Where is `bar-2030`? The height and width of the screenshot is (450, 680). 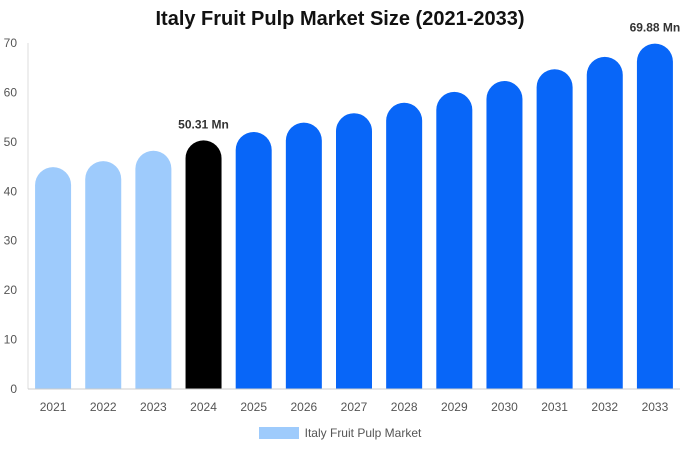 bar-2030 is located at coordinates (504, 235).